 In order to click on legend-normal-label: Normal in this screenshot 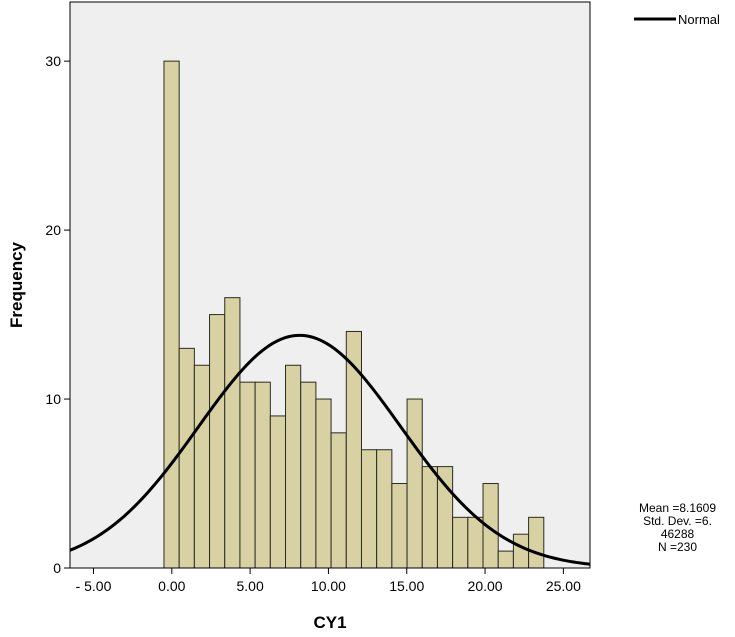, I will do `click(699, 19)`.